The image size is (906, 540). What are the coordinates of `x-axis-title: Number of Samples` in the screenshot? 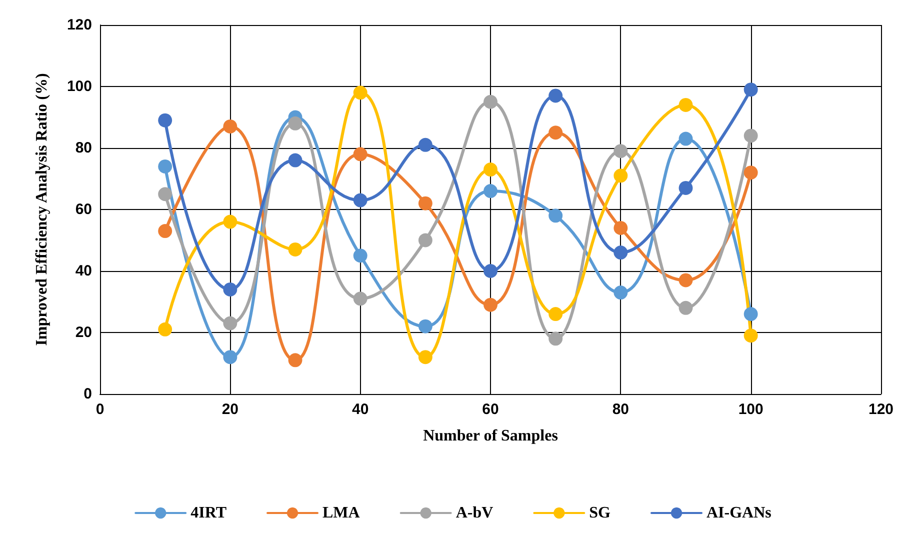 It's located at (490, 436).